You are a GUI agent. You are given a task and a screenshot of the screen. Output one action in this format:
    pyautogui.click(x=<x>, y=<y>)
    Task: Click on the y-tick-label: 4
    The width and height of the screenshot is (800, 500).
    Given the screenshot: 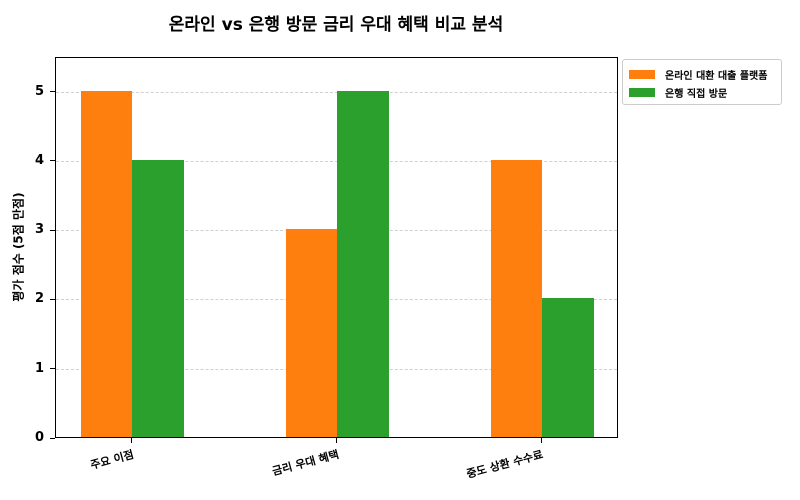 What is the action you would take?
    pyautogui.click(x=39, y=160)
    